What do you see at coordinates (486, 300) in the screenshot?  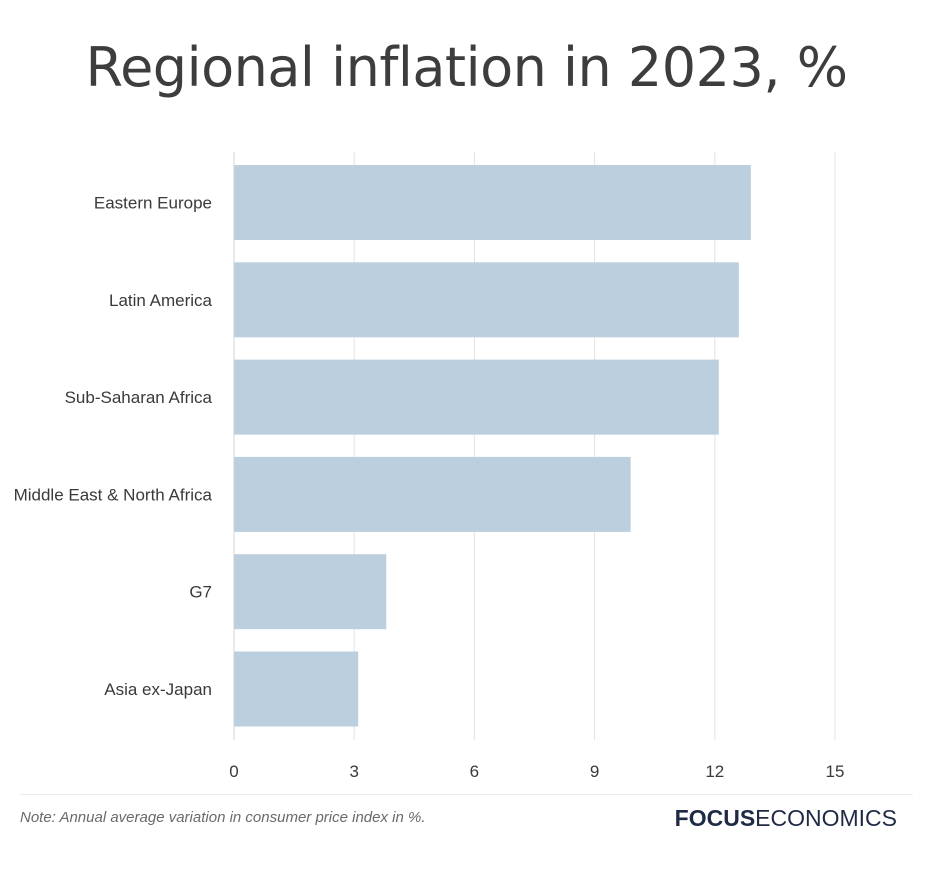 I see `bar-latin-america` at bounding box center [486, 300].